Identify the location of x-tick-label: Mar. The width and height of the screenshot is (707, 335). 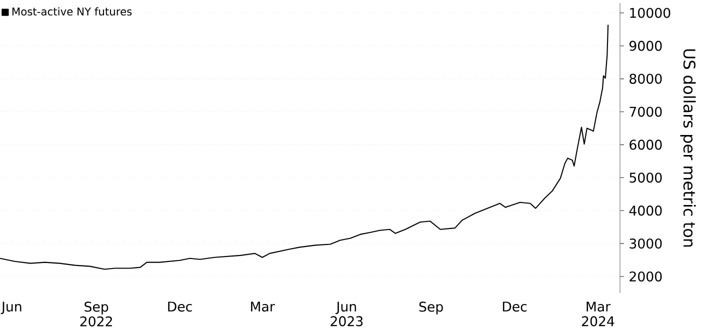
(263, 307).